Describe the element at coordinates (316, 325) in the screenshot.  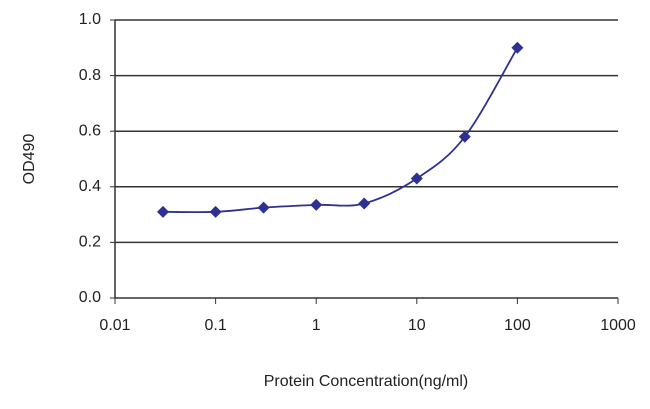
I see `x-tick-label: 1` at that location.